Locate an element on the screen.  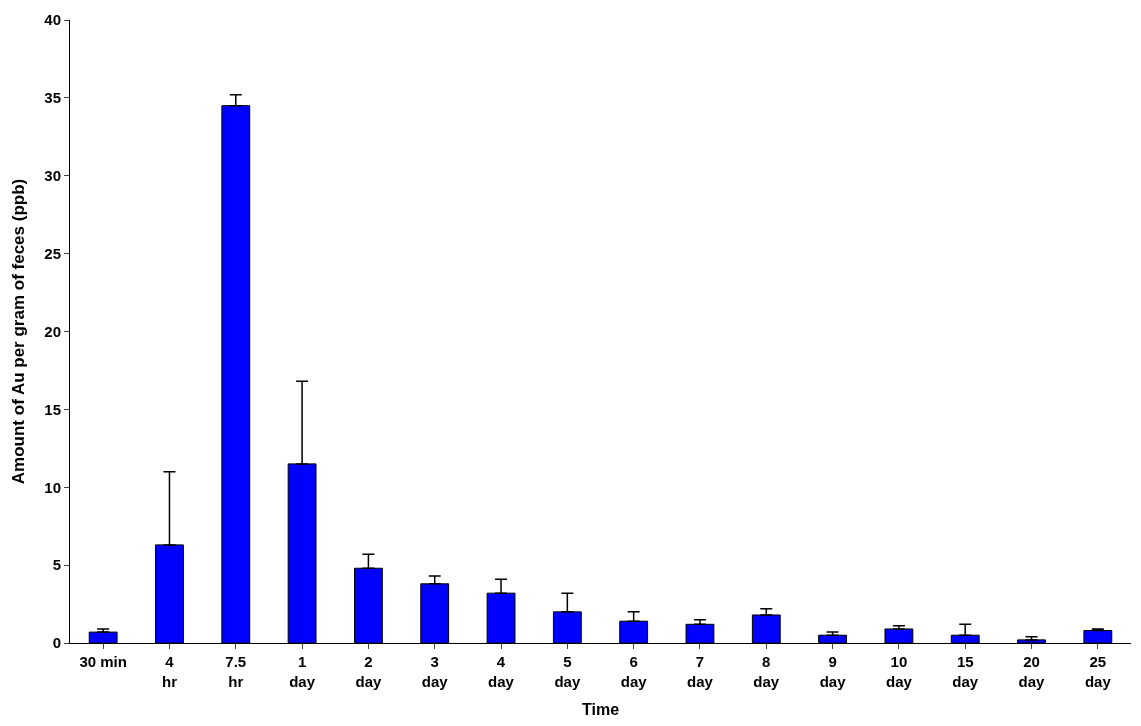
x-tick-label: 20 day is located at coordinates (1032, 671).